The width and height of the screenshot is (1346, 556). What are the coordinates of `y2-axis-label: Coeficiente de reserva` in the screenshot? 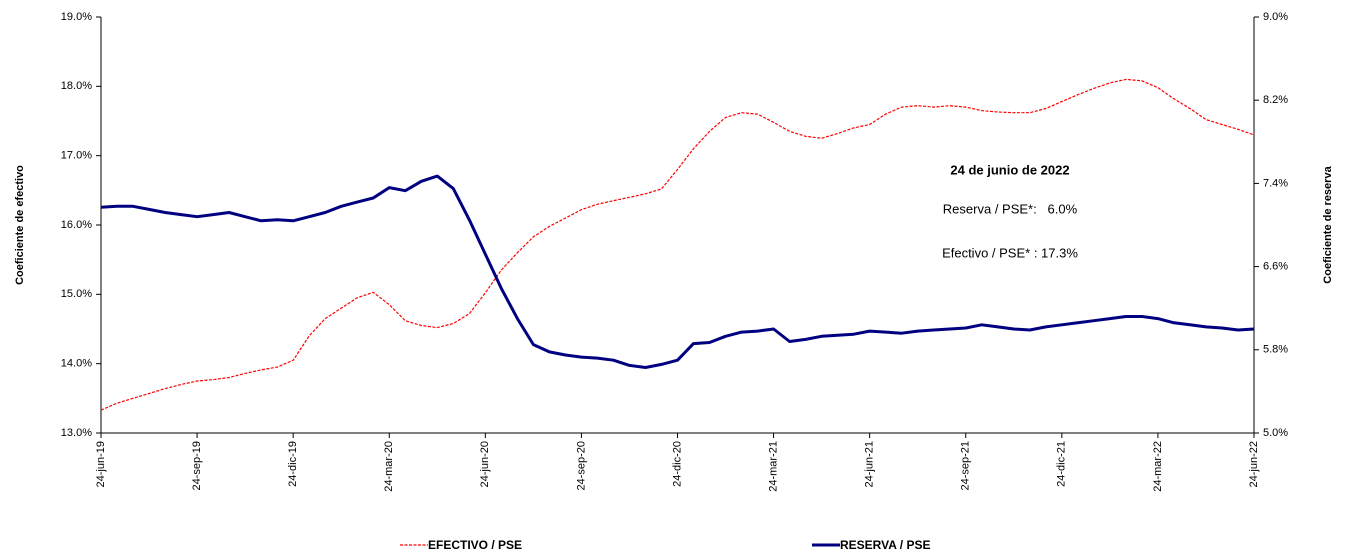 It's located at (1328, 224).